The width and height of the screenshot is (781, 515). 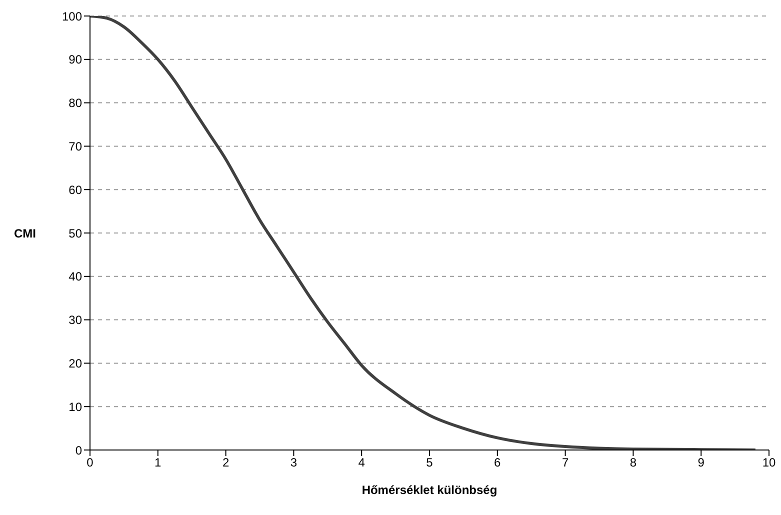 What do you see at coordinates (72, 16) in the screenshot?
I see `y-tick-label: 100` at bounding box center [72, 16].